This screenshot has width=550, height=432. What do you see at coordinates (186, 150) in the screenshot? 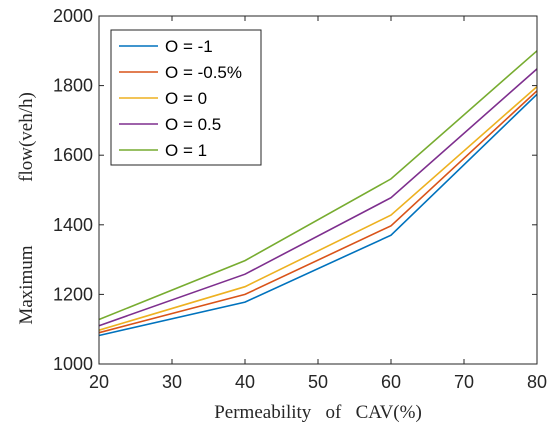
I see `legend-label: O = 1` at bounding box center [186, 150].